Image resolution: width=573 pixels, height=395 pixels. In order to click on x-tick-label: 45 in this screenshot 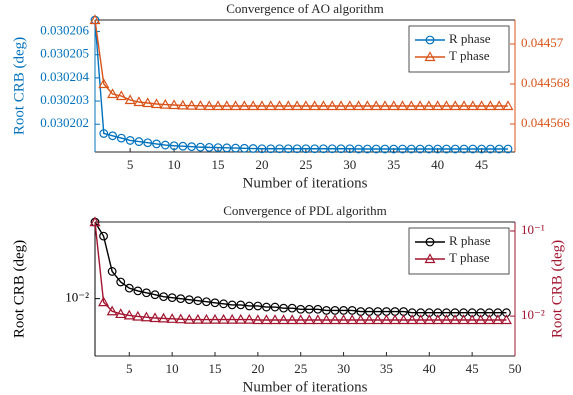, I will do `click(472, 368)`.